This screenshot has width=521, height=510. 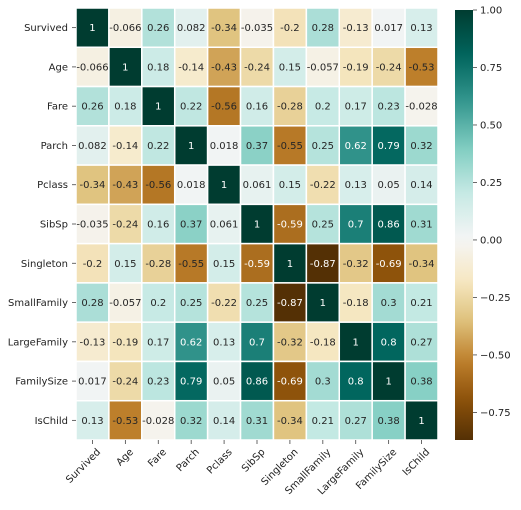 What do you see at coordinates (224, 225) in the screenshot?
I see `cell-value-label: 0.061` at bounding box center [224, 225].